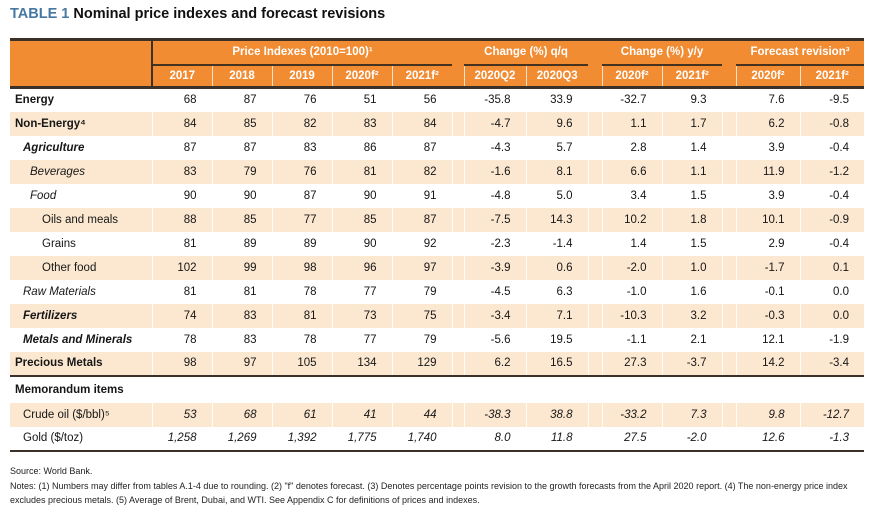 This screenshot has width=874, height=510. What do you see at coordinates (81, 363) in the screenshot?
I see `row-label: Precious Metals` at bounding box center [81, 363].